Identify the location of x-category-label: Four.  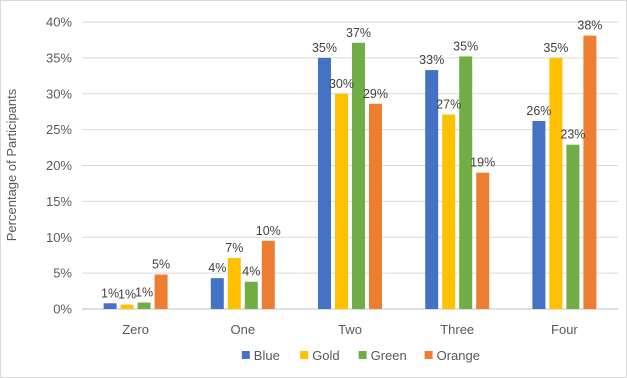
(564, 329).